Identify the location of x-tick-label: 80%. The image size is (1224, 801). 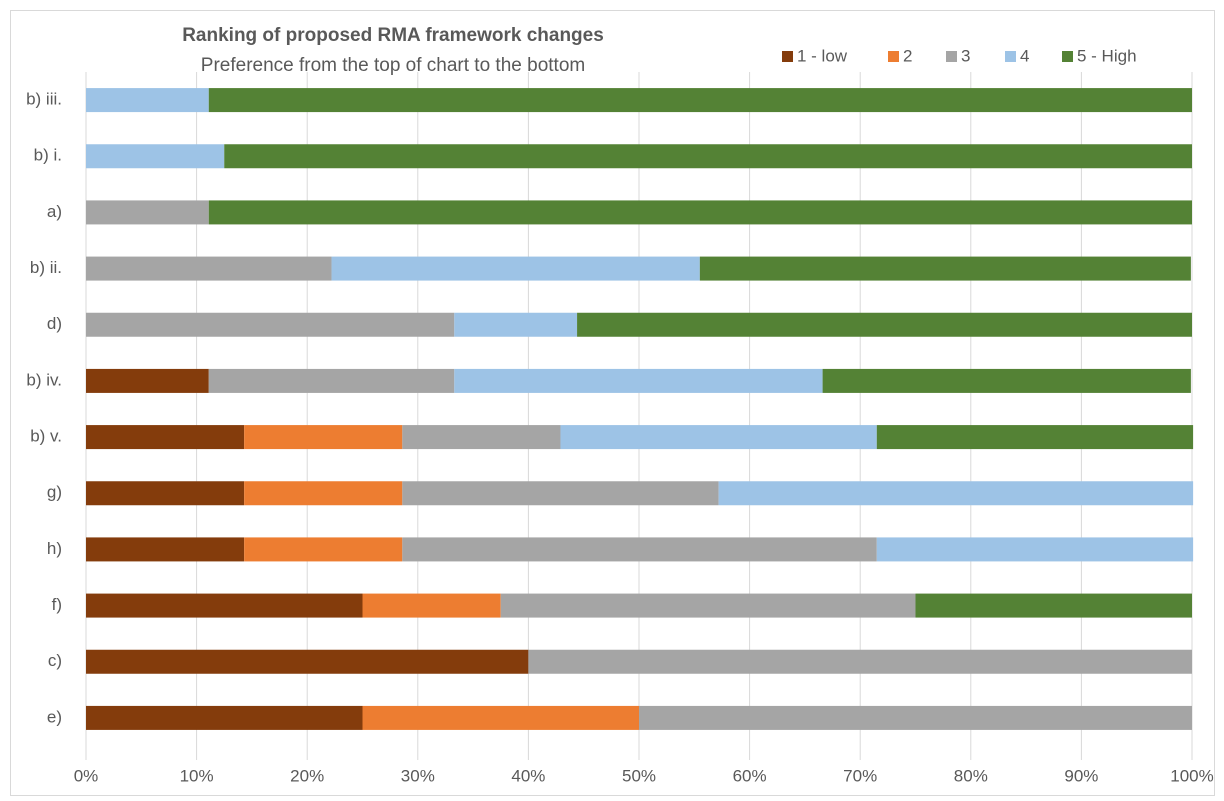
(971, 775).